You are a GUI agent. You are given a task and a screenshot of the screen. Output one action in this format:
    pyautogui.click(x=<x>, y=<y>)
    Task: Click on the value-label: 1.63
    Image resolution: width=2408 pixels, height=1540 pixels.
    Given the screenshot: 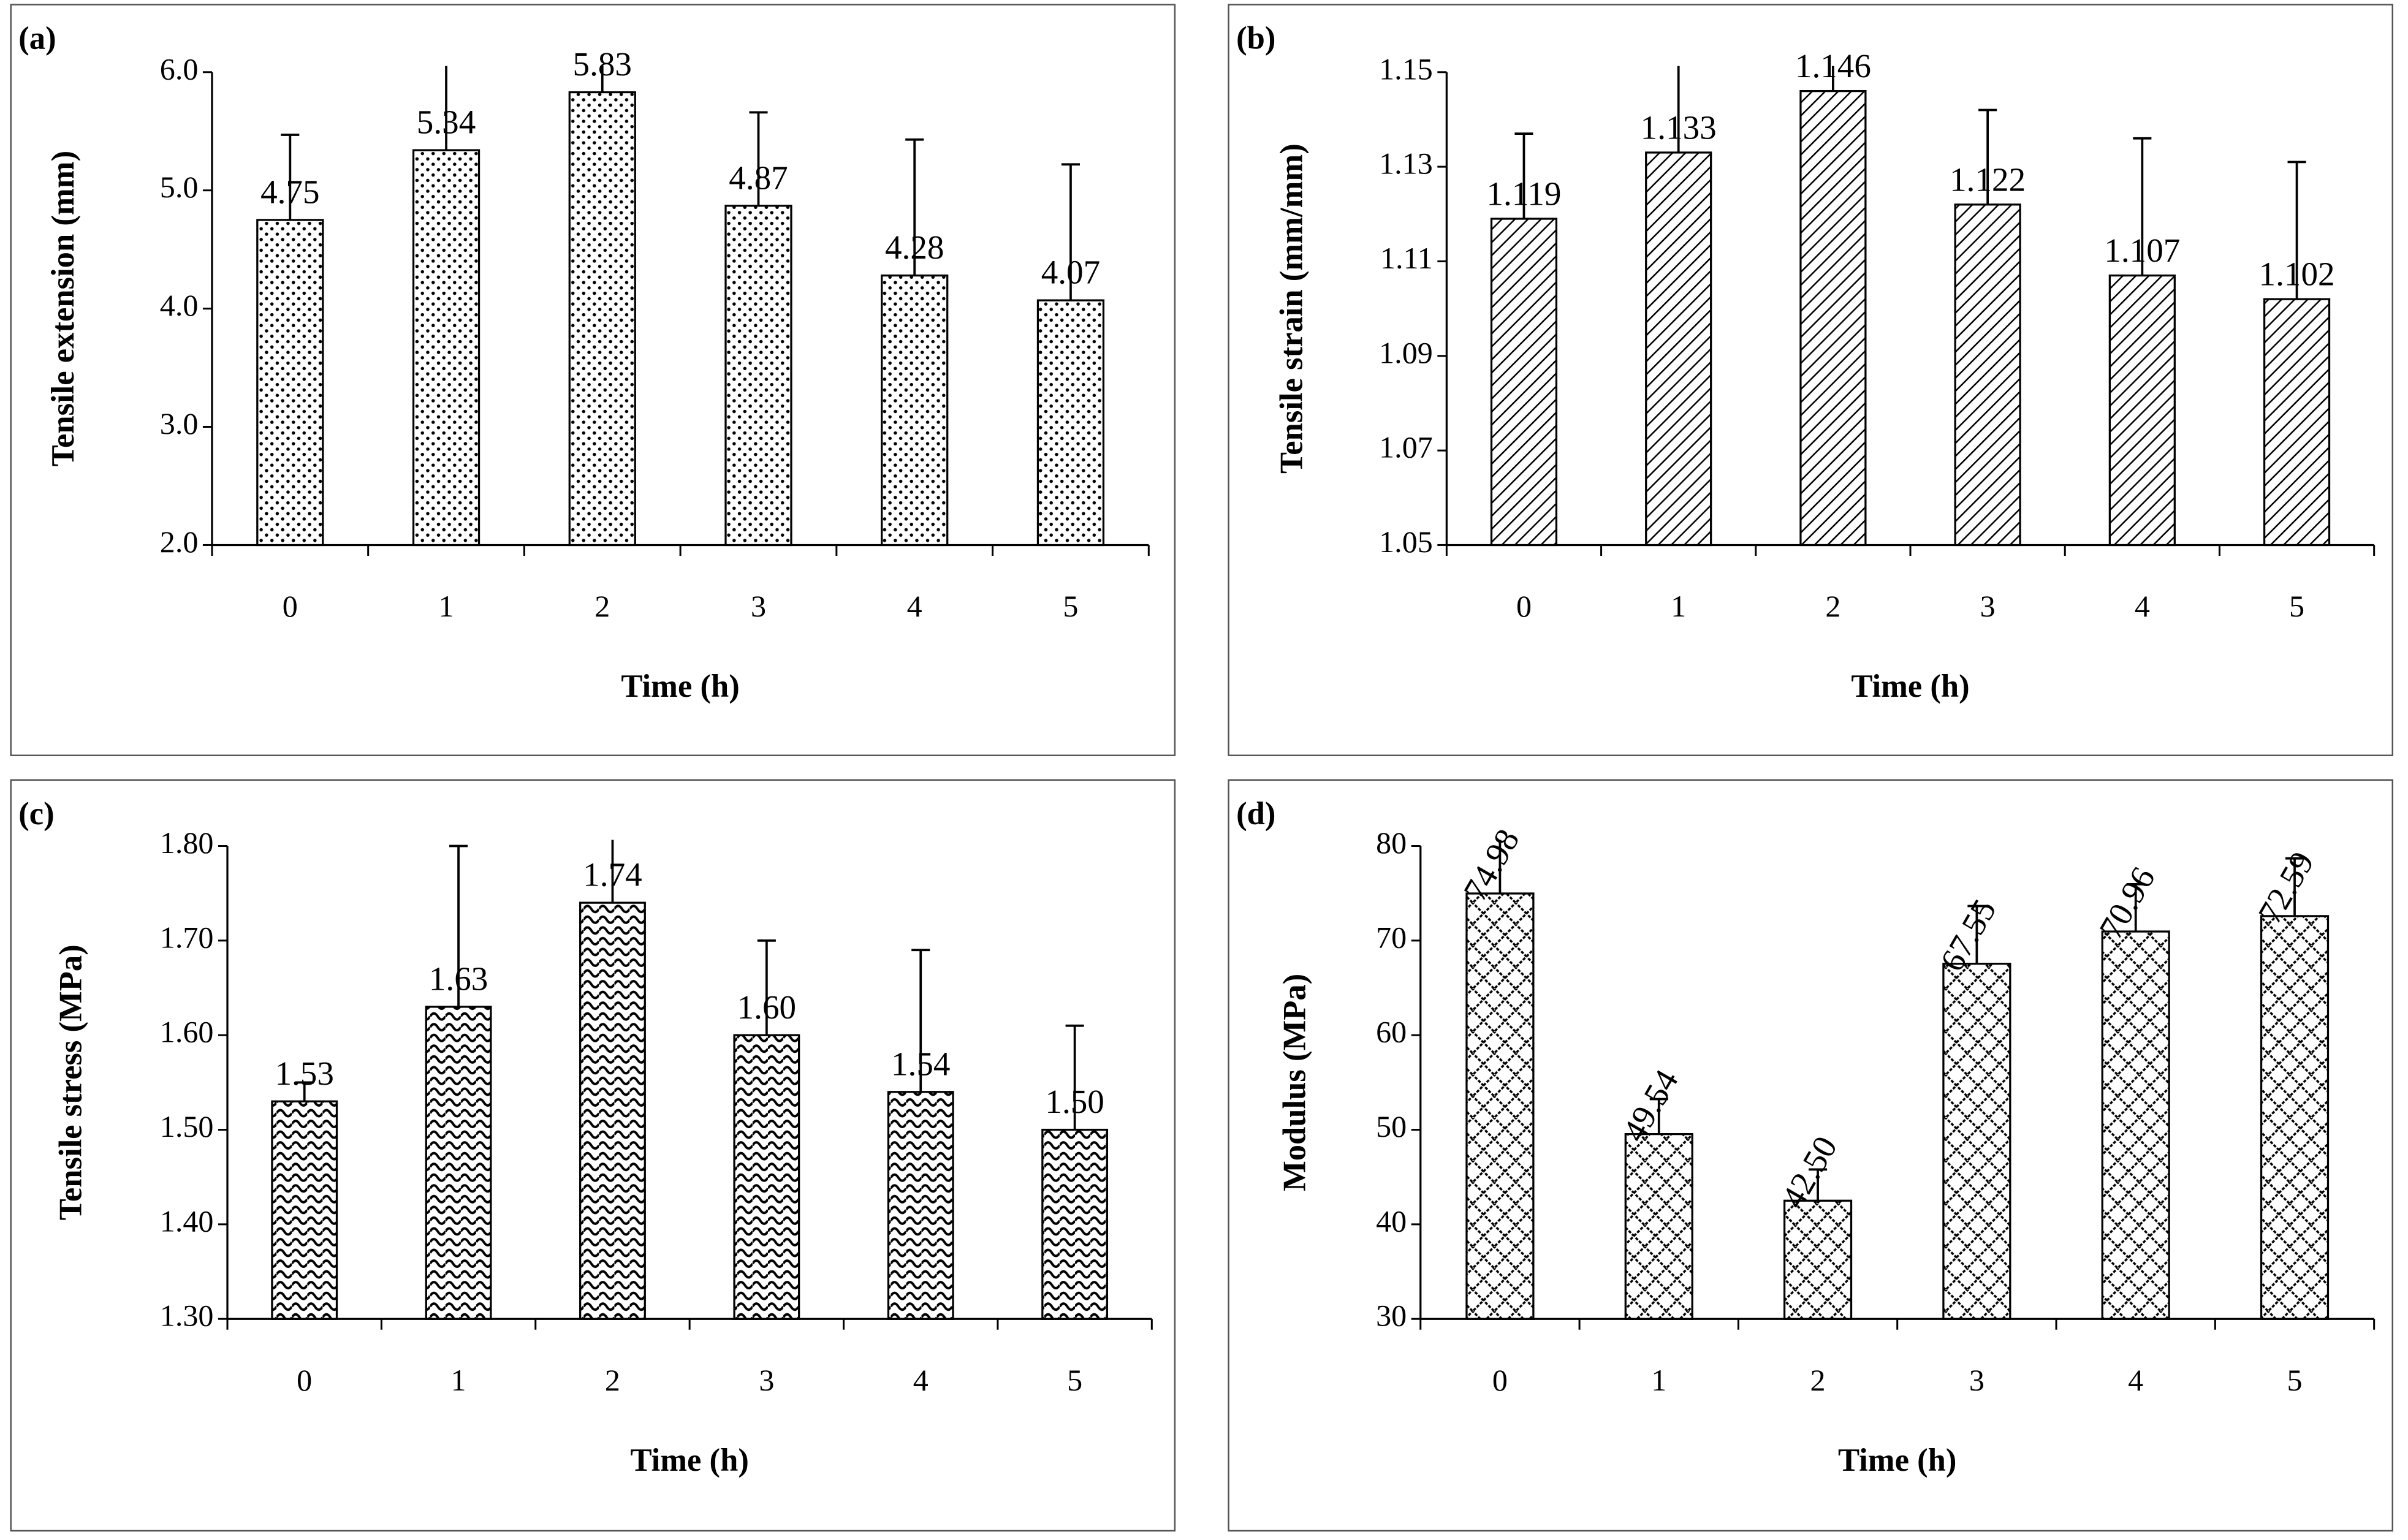 What is the action you would take?
    pyautogui.click(x=458, y=978)
    